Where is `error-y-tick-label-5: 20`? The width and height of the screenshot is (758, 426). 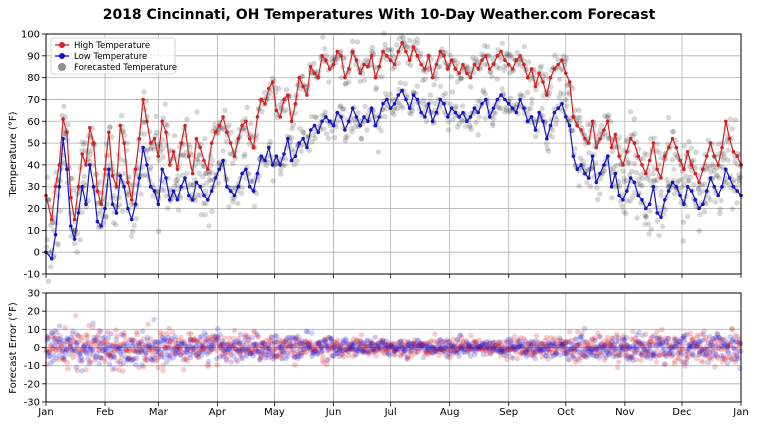 error-y-tick-label-5: 20 is located at coordinates (33, 312).